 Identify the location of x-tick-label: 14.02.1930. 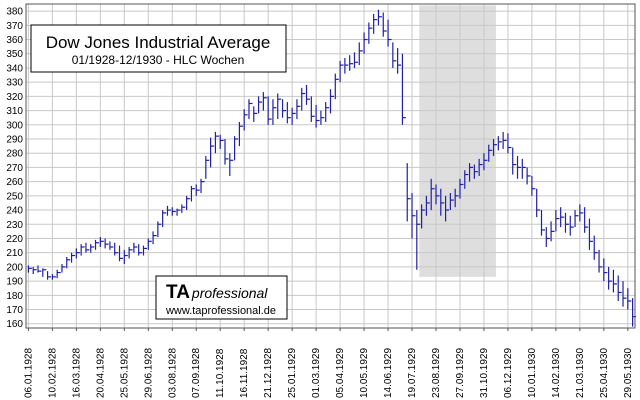
(556, 373).